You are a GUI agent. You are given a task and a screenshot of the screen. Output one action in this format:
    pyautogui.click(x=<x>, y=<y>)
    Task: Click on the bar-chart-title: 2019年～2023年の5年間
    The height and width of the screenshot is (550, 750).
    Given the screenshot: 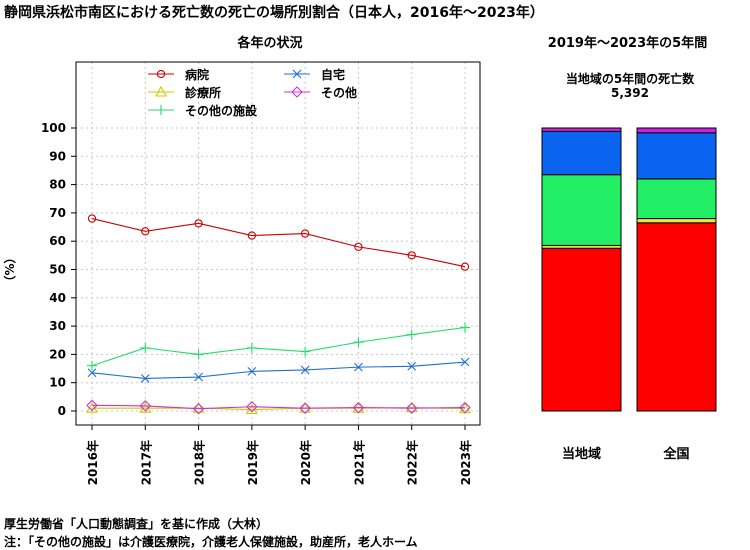 What is the action you would take?
    pyautogui.click(x=627, y=43)
    